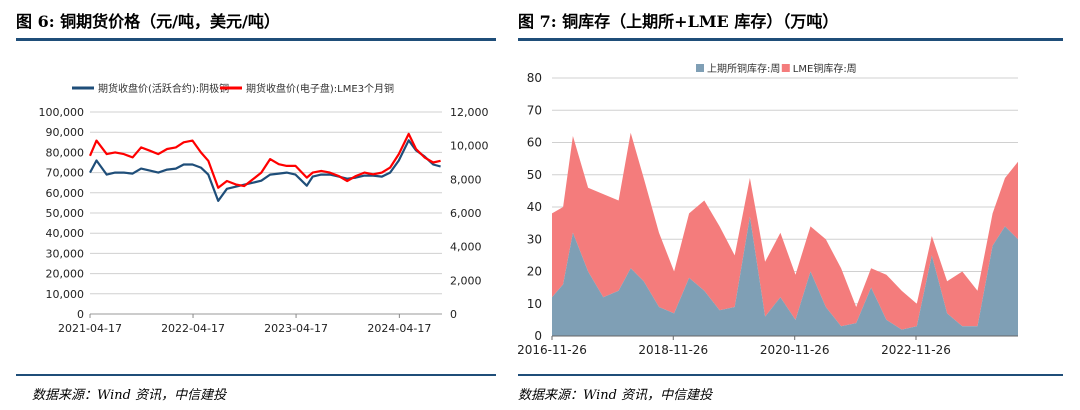  What do you see at coordinates (534, 207) in the screenshot?
I see `y-tick-label: 40` at bounding box center [534, 207].